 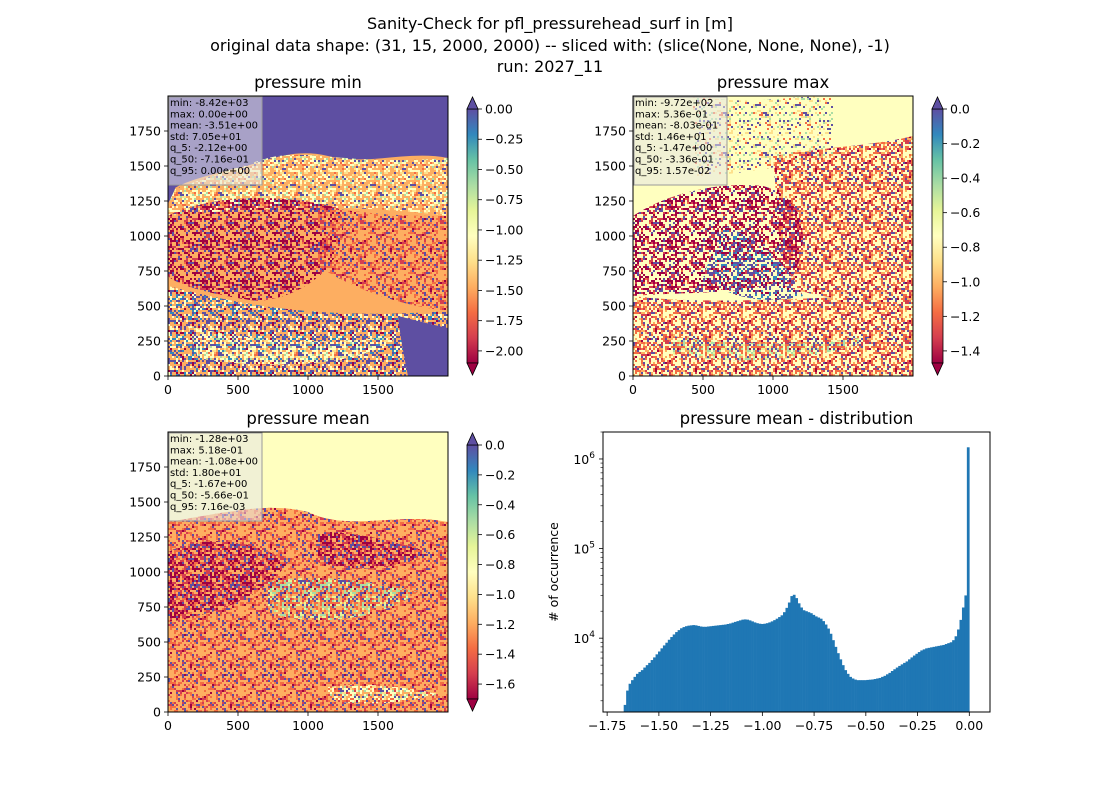 I want to click on x-tick-label: −0.75, so click(x=814, y=725).